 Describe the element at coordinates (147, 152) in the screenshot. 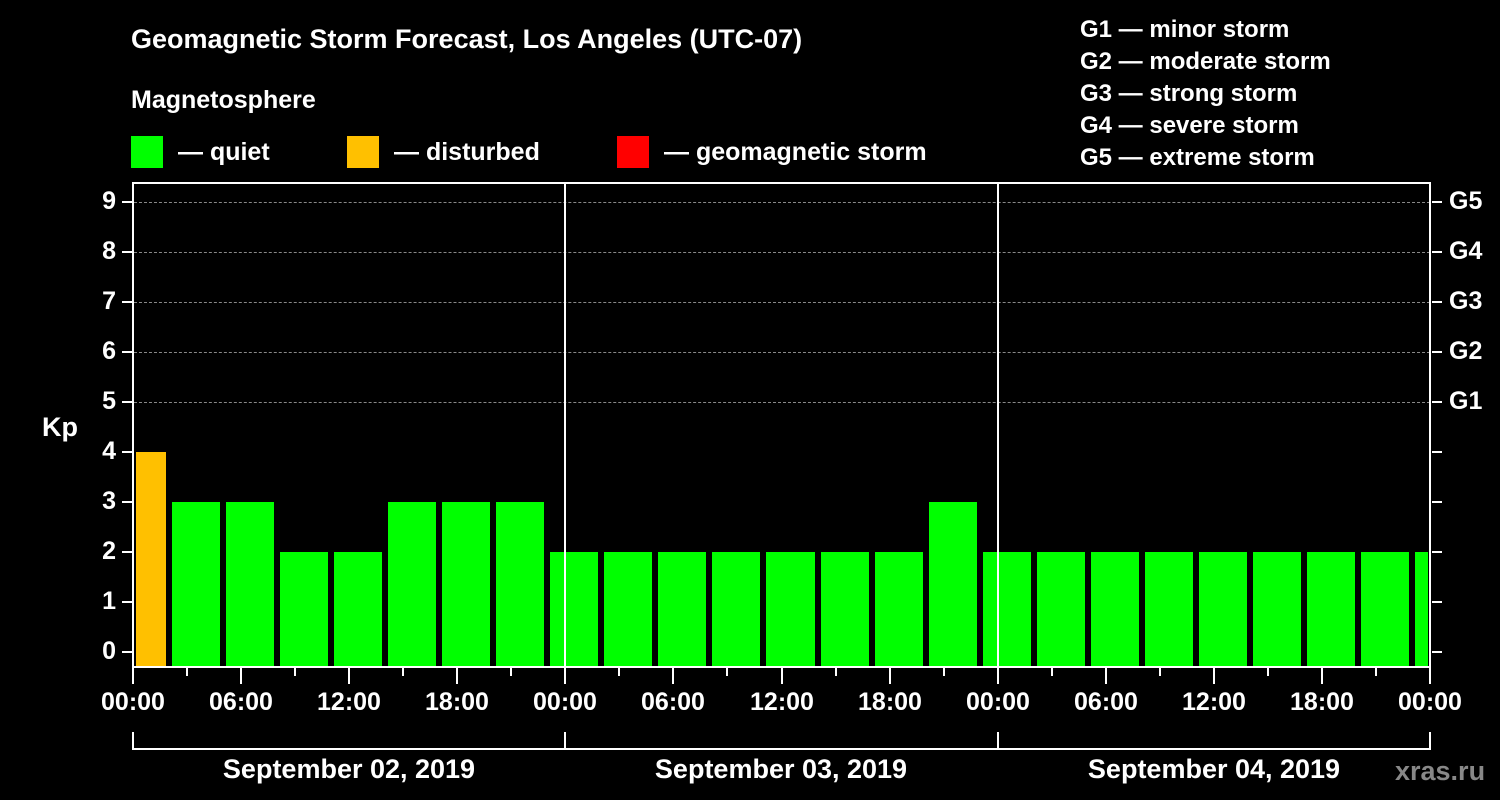

I see `quiet-swatch` at that location.